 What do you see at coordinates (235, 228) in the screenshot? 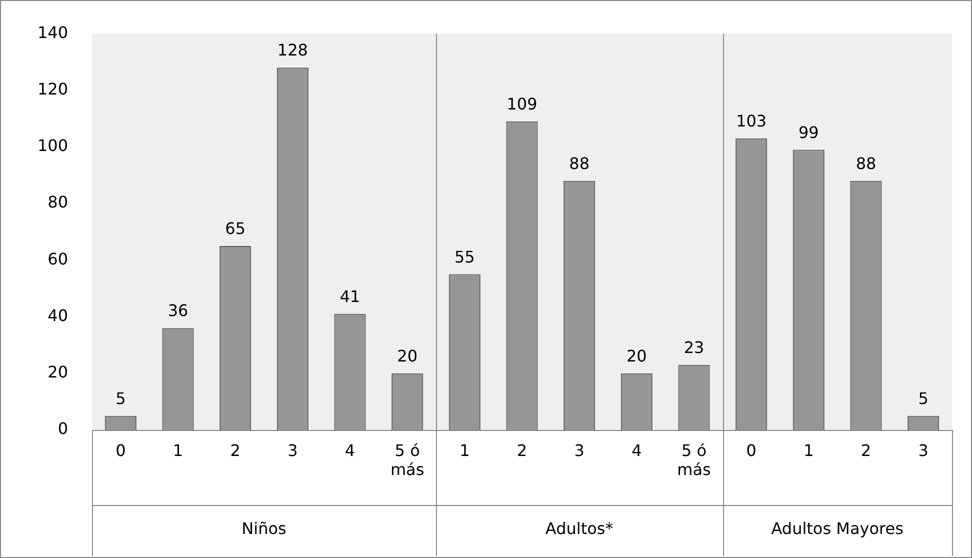
I see `data-label: 65` at bounding box center [235, 228].